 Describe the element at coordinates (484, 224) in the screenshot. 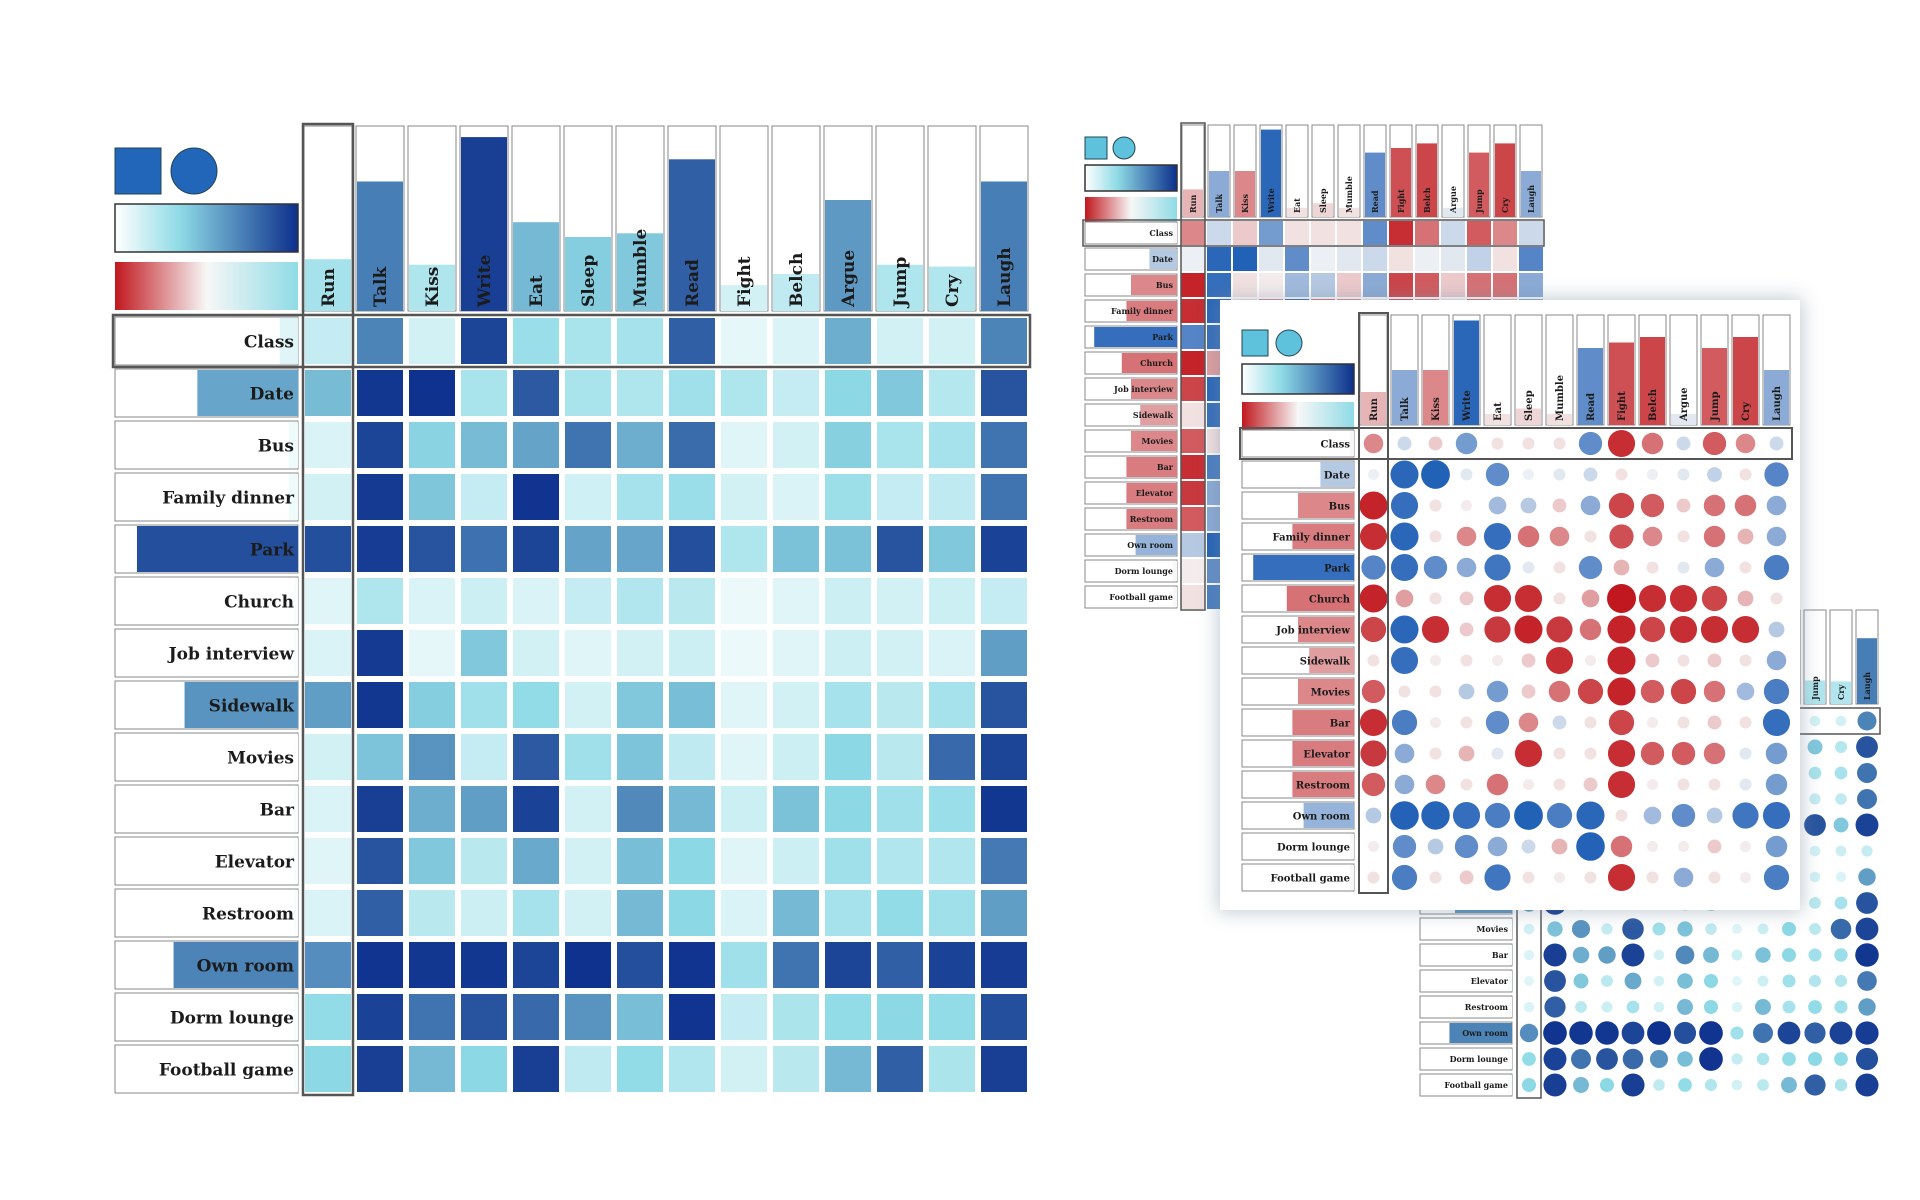

I see `main-col-header-bar` at that location.